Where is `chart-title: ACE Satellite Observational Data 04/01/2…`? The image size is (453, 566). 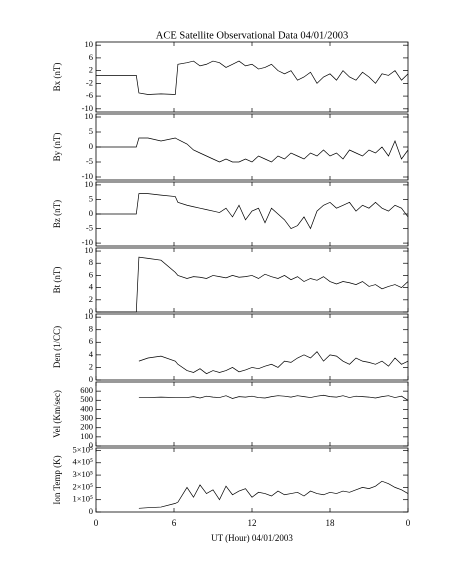 chart-title: ACE Satellite Observational Data 04/01/2… is located at coordinates (252, 35).